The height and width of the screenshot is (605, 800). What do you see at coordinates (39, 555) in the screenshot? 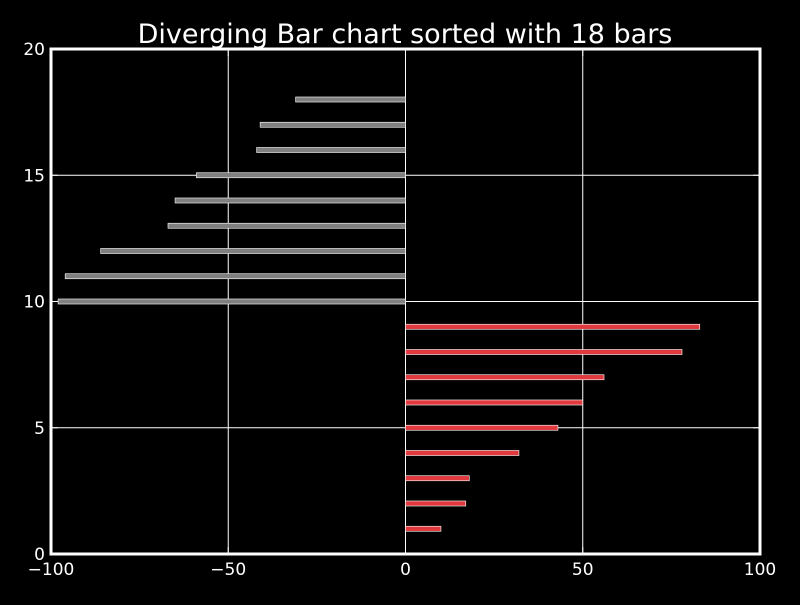
I see `y-tick-label: 0` at bounding box center [39, 555].